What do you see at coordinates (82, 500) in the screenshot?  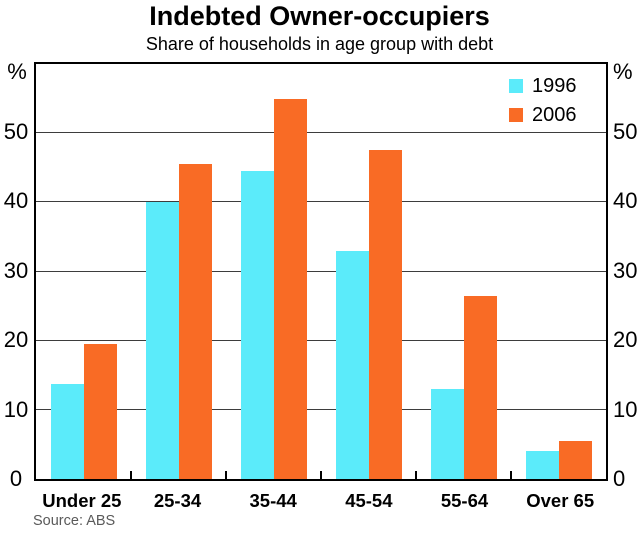 I see `x-label-under-25: Under 25` at bounding box center [82, 500].